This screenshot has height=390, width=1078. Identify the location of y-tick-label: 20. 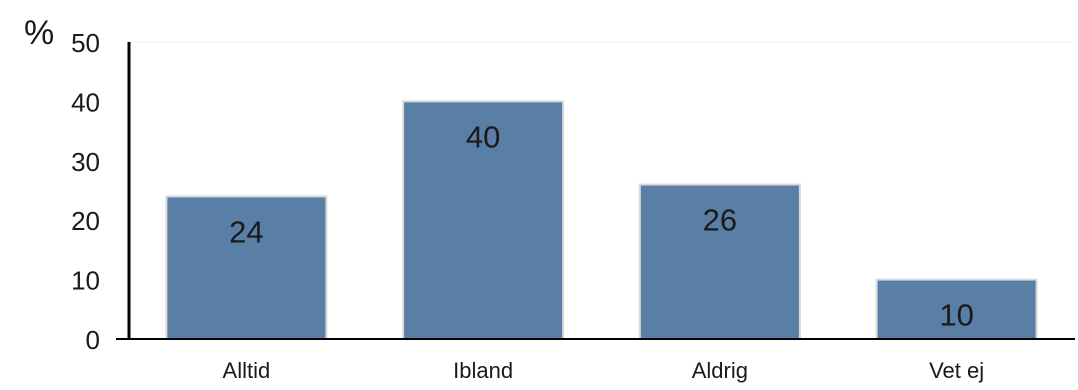
(85, 221).